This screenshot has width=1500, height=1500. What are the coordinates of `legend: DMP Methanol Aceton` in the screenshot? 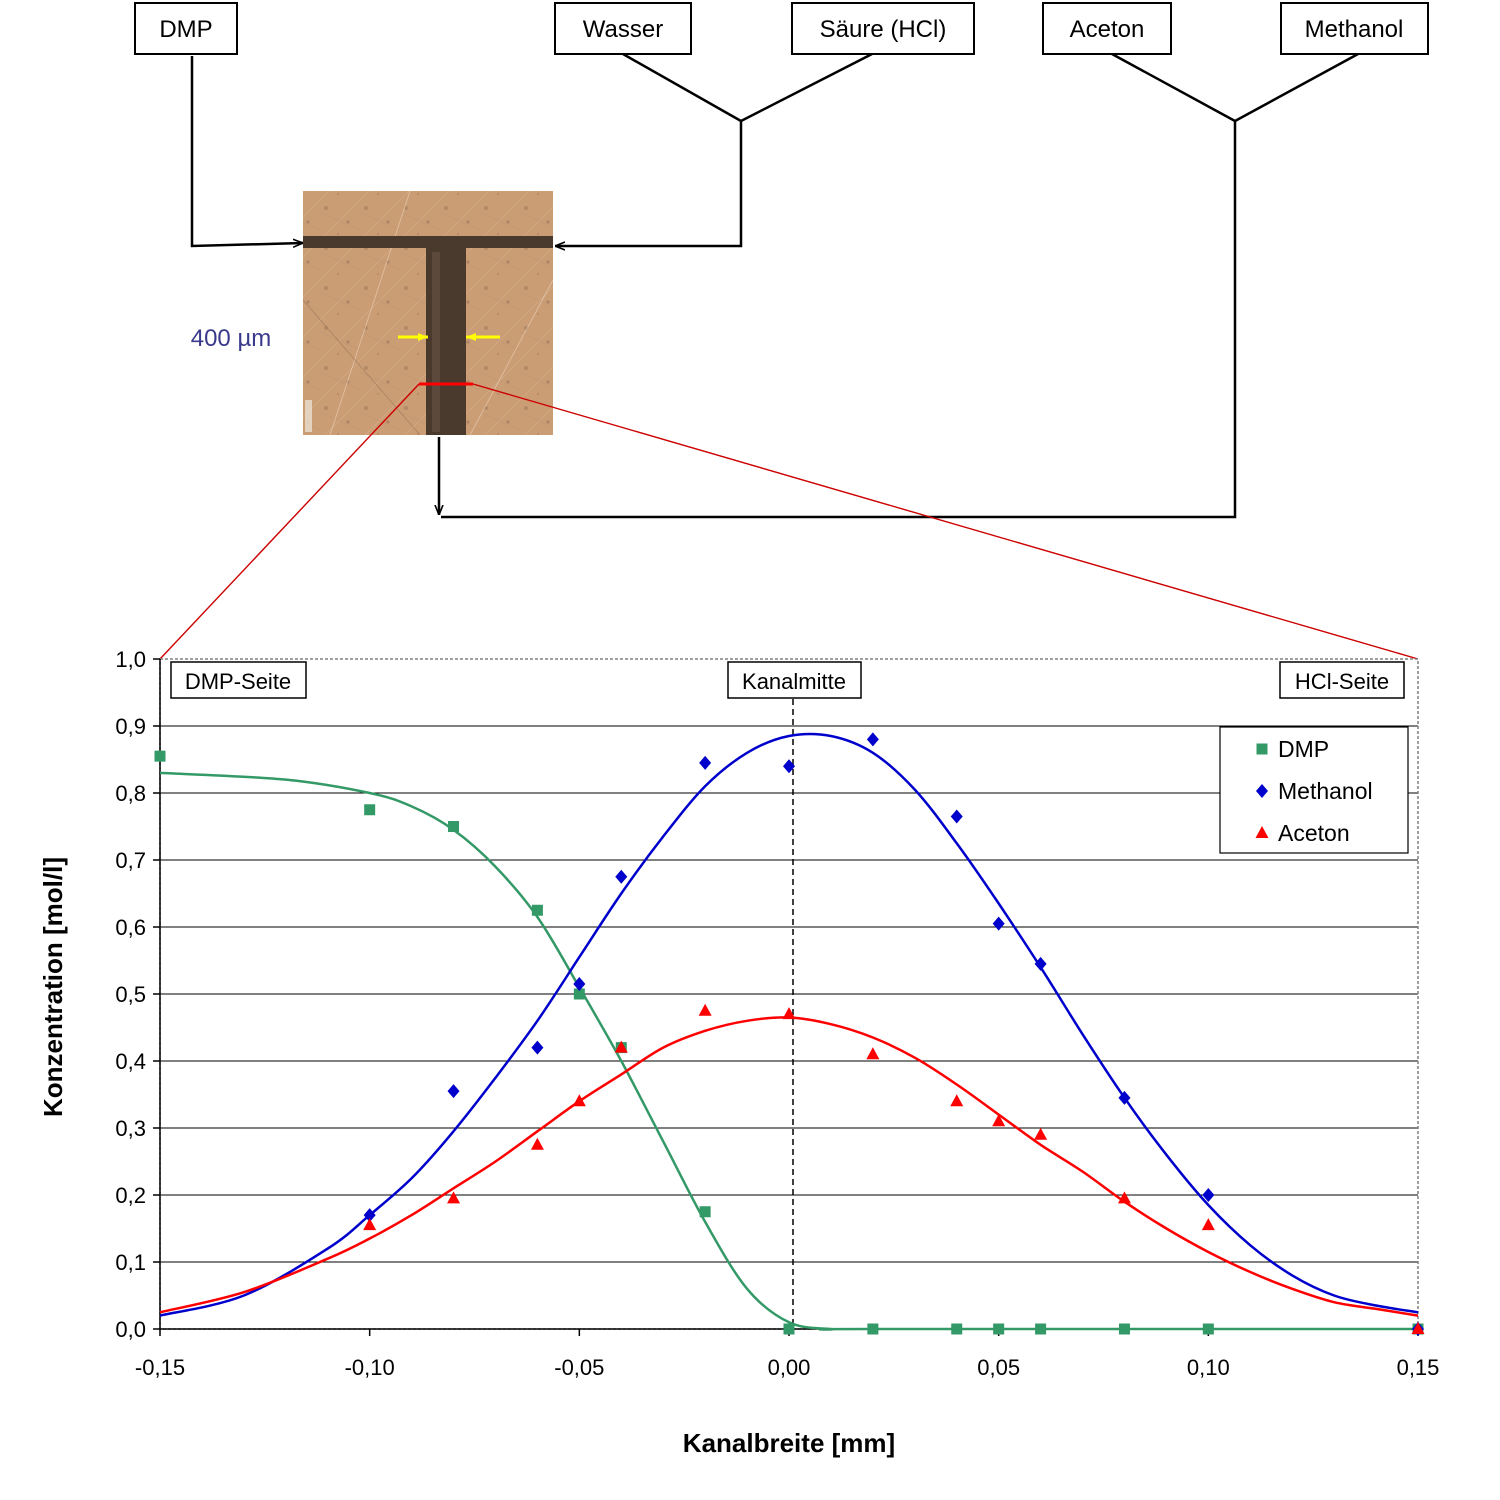 It's located at (1314, 790).